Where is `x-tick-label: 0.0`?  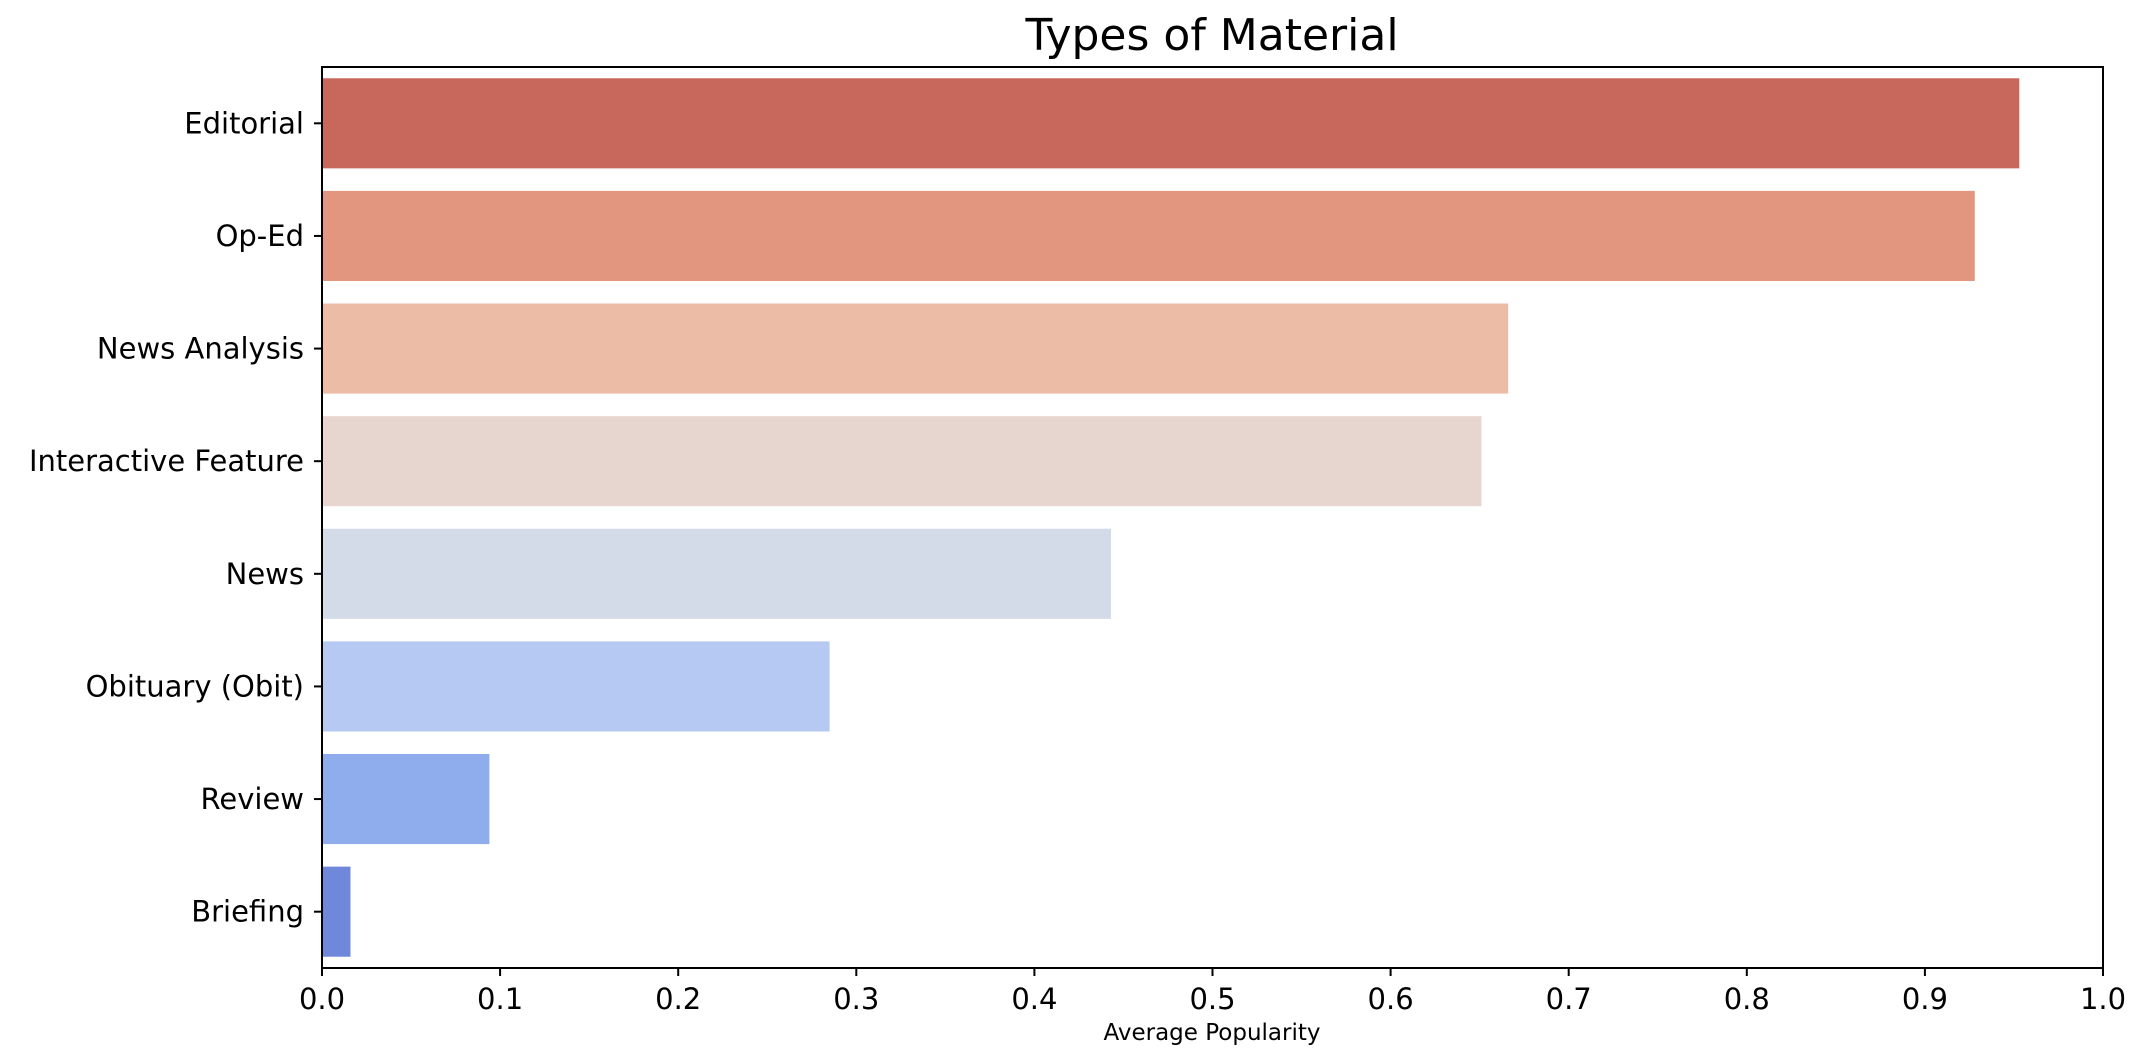
x-tick-label: 0.0 is located at coordinates (322, 999).